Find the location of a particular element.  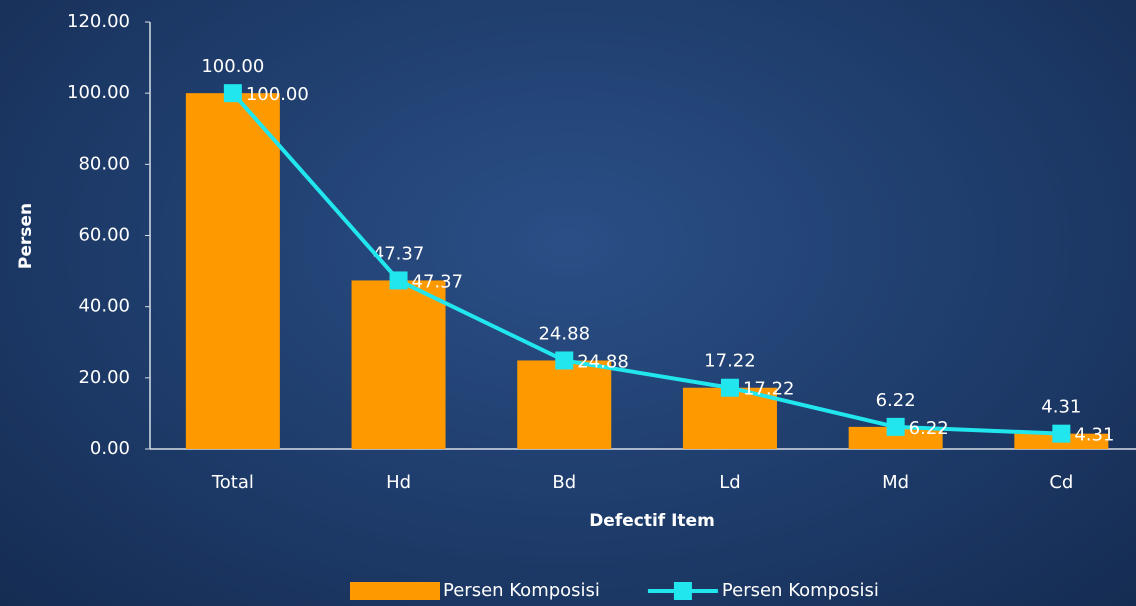

x-tick-label: Hd is located at coordinates (398, 482).